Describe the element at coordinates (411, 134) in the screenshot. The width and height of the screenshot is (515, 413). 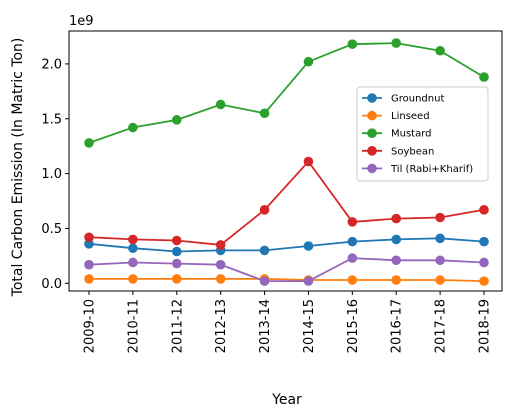
I see `legend-label-mustard: Mustard` at that location.